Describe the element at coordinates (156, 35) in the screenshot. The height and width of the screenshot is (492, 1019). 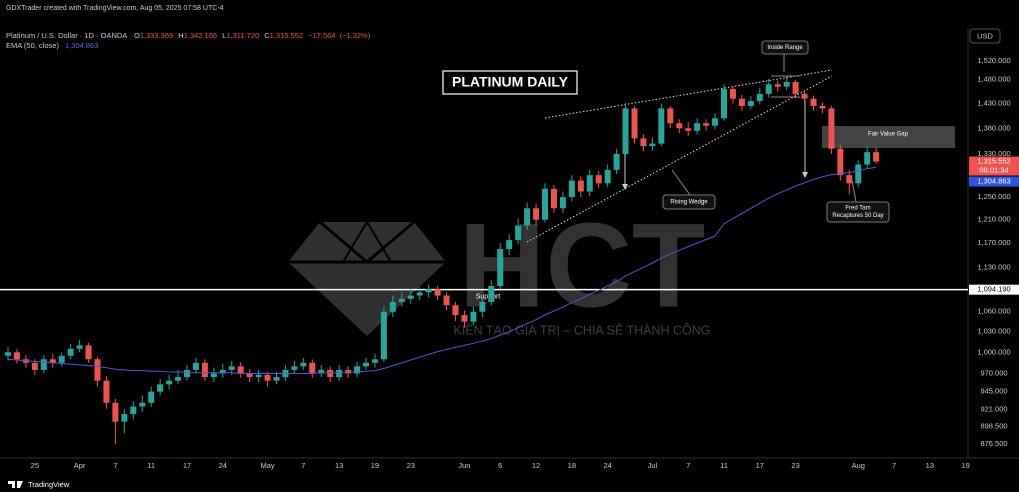
I see `ohlc-value: 1,333.369` at that location.